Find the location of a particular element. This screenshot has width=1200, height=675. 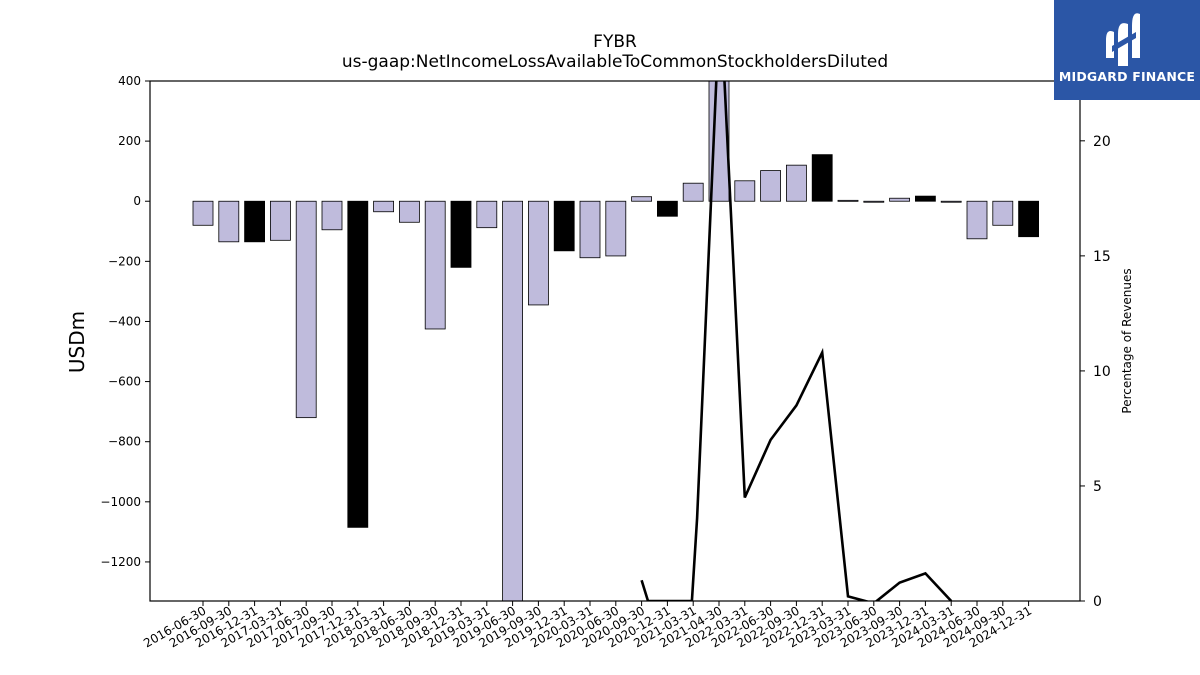

y-tick-label: 200 is located at coordinates (129, 141).